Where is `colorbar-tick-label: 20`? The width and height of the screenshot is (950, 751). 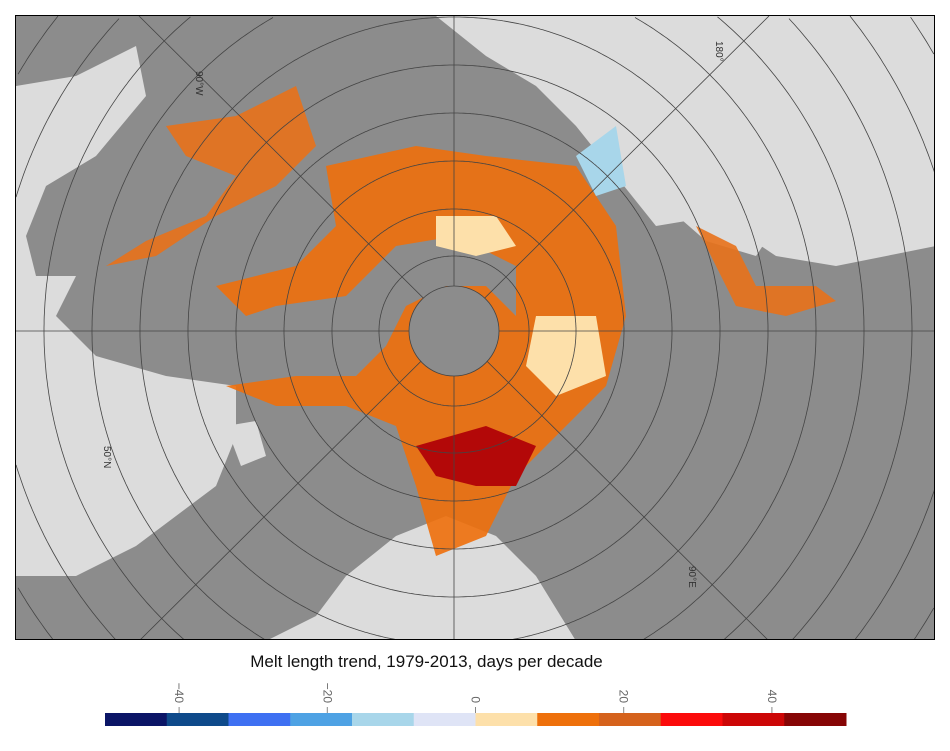 colorbar-tick-label: 20 is located at coordinates (624, 697).